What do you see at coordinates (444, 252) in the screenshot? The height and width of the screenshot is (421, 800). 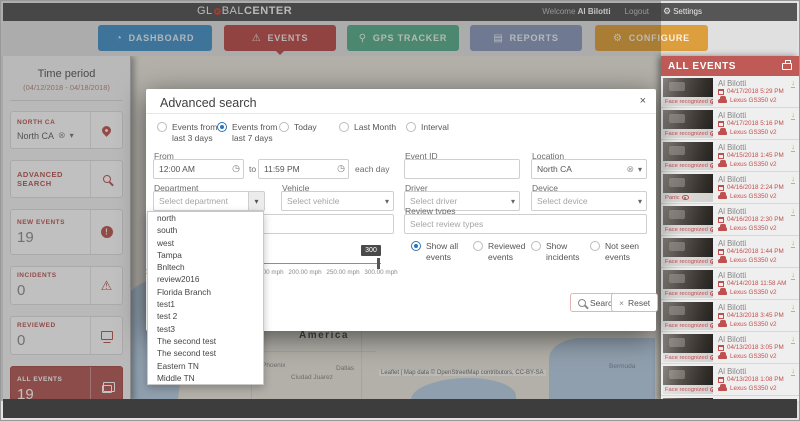 I see `show-radio-option: Show all events` at bounding box center [444, 252].